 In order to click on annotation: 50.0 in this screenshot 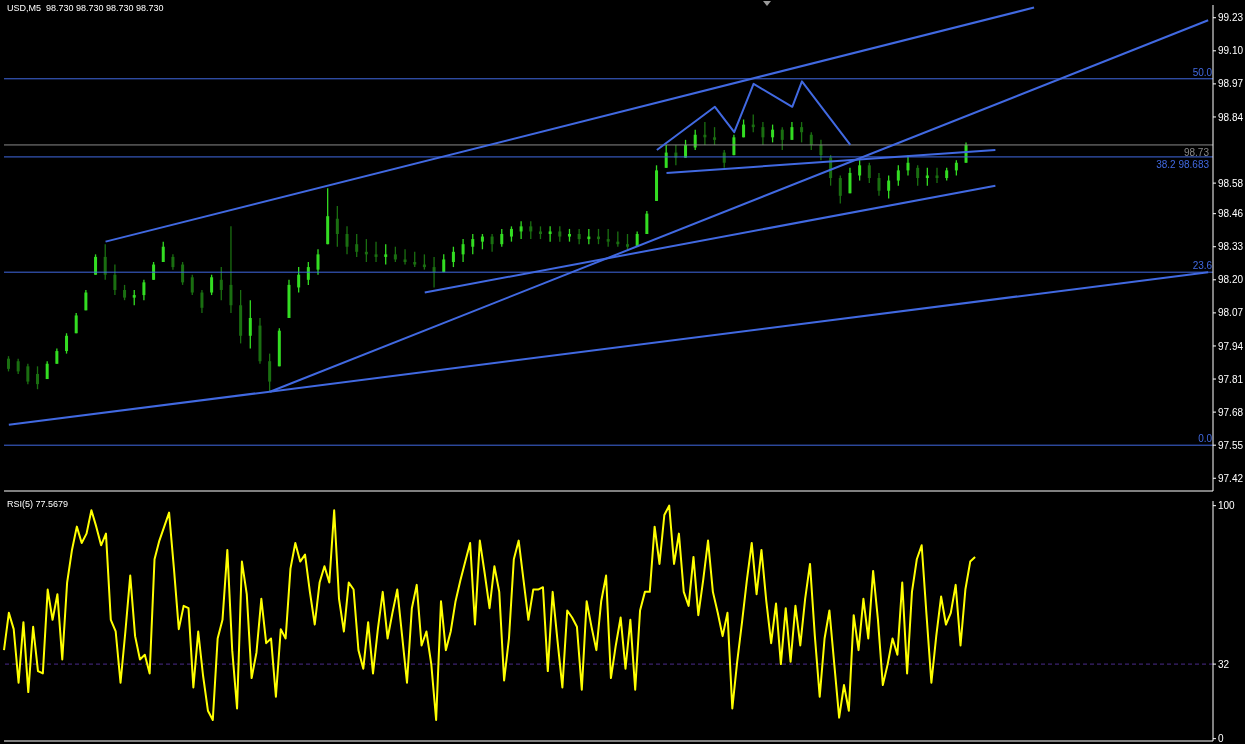, I will do `click(1202, 72)`.